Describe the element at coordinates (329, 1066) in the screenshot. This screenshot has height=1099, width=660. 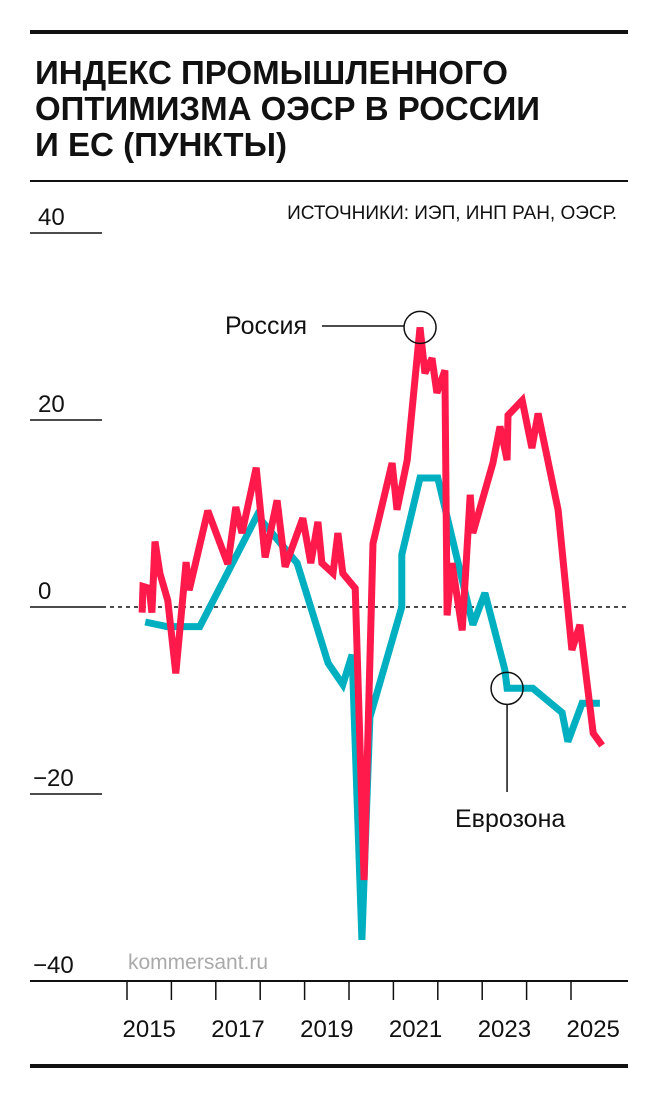
I see `bottom-rule` at that location.